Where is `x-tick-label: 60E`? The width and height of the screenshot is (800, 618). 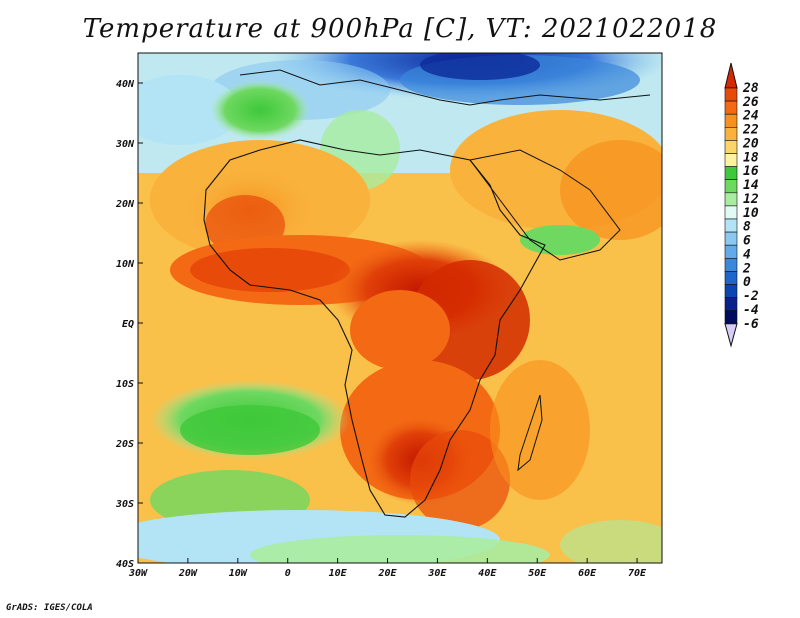
x-tick-label: 60E is located at coordinates (587, 573).